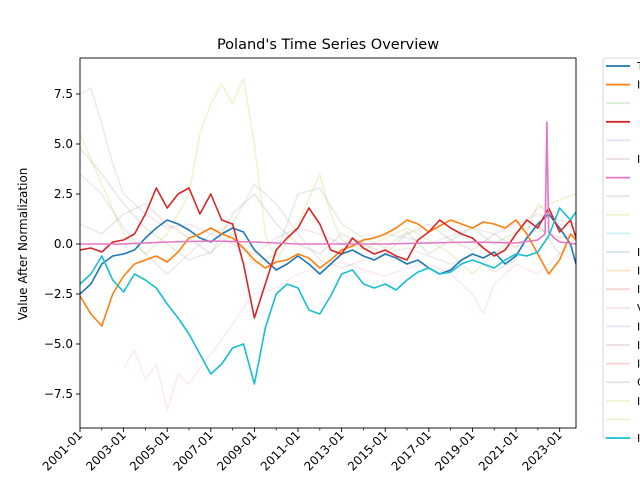  Describe the element at coordinates (58, 294) in the screenshot. I see `y-tick-label: −2.5` at that location.